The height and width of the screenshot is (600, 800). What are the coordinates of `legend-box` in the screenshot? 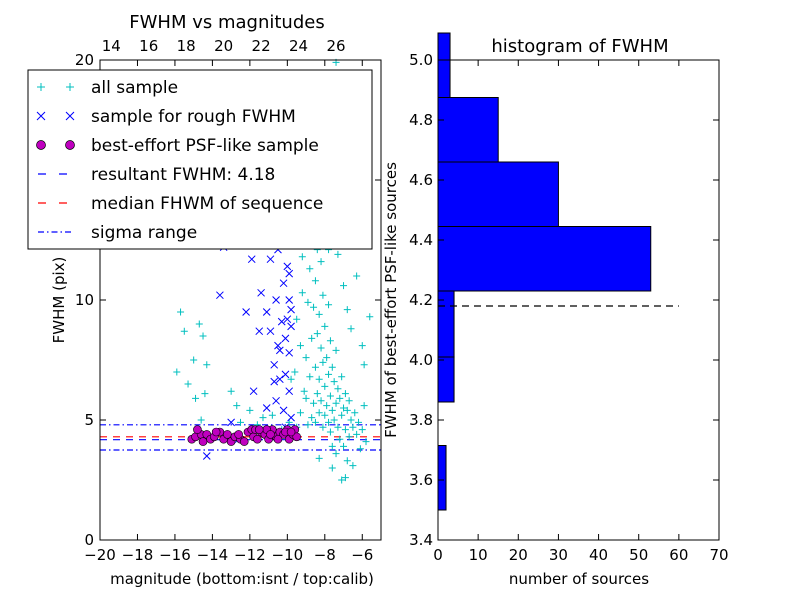 It's located at (200, 159).